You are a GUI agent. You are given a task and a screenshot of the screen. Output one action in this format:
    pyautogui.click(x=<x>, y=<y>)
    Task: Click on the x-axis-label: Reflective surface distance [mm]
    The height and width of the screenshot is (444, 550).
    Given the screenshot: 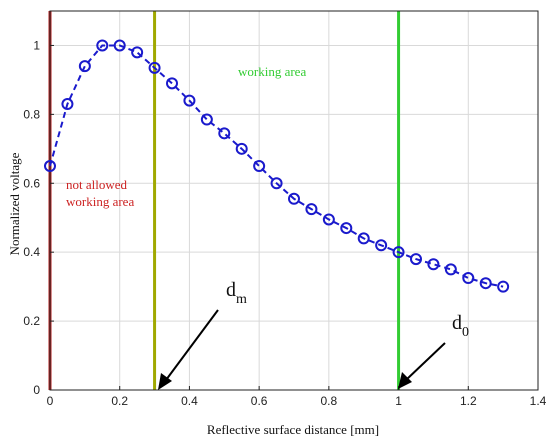 What is the action you would take?
    pyautogui.click(x=293, y=429)
    